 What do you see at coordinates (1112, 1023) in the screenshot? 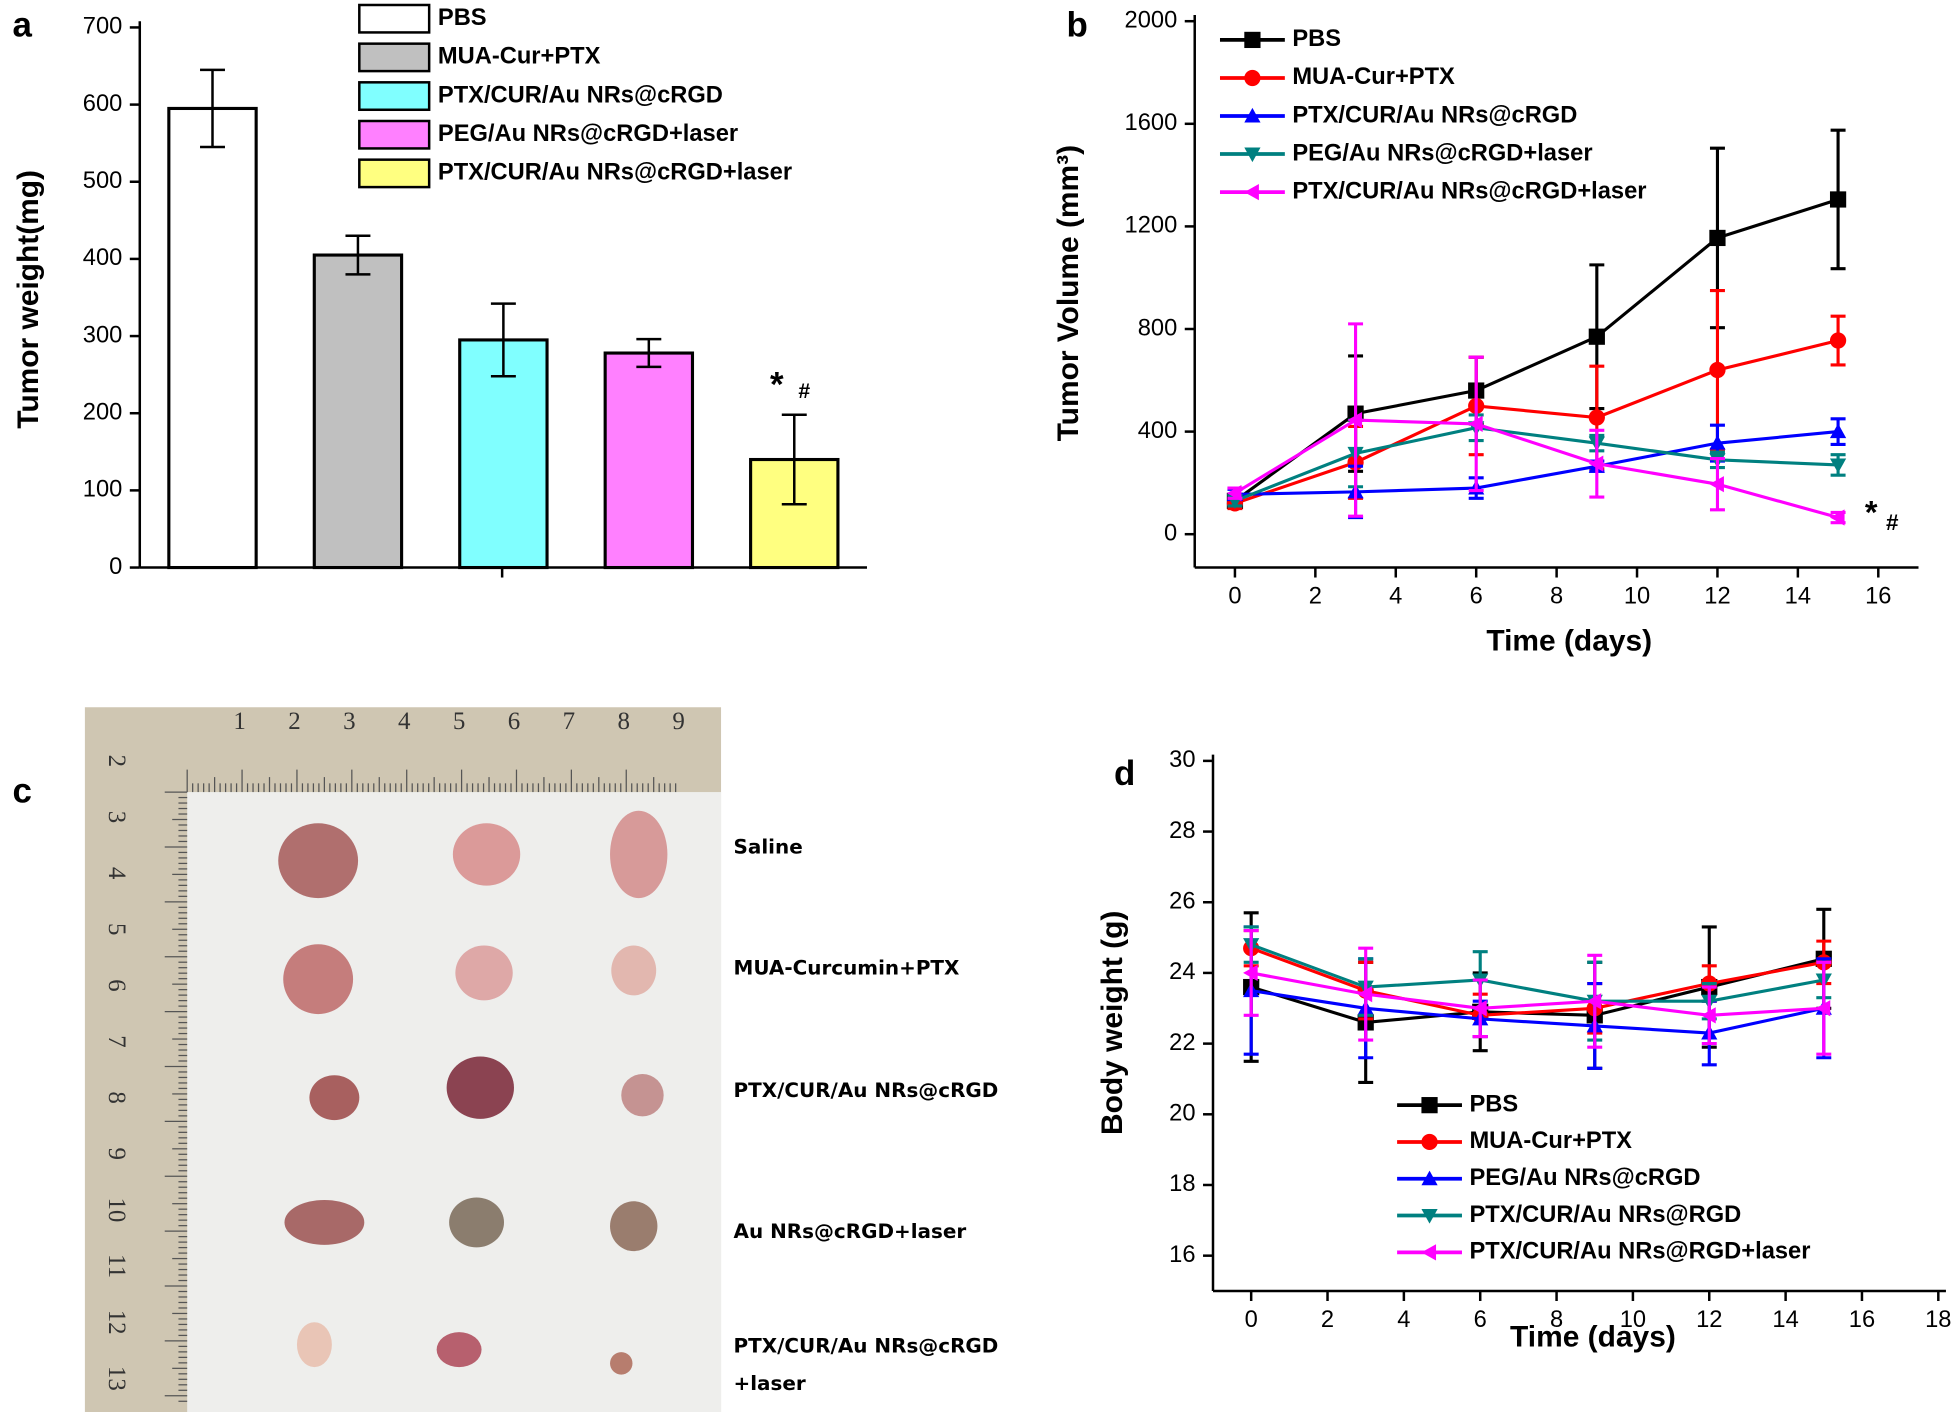
I see `y-axis-label: Body weight (g)` at bounding box center [1112, 1023].